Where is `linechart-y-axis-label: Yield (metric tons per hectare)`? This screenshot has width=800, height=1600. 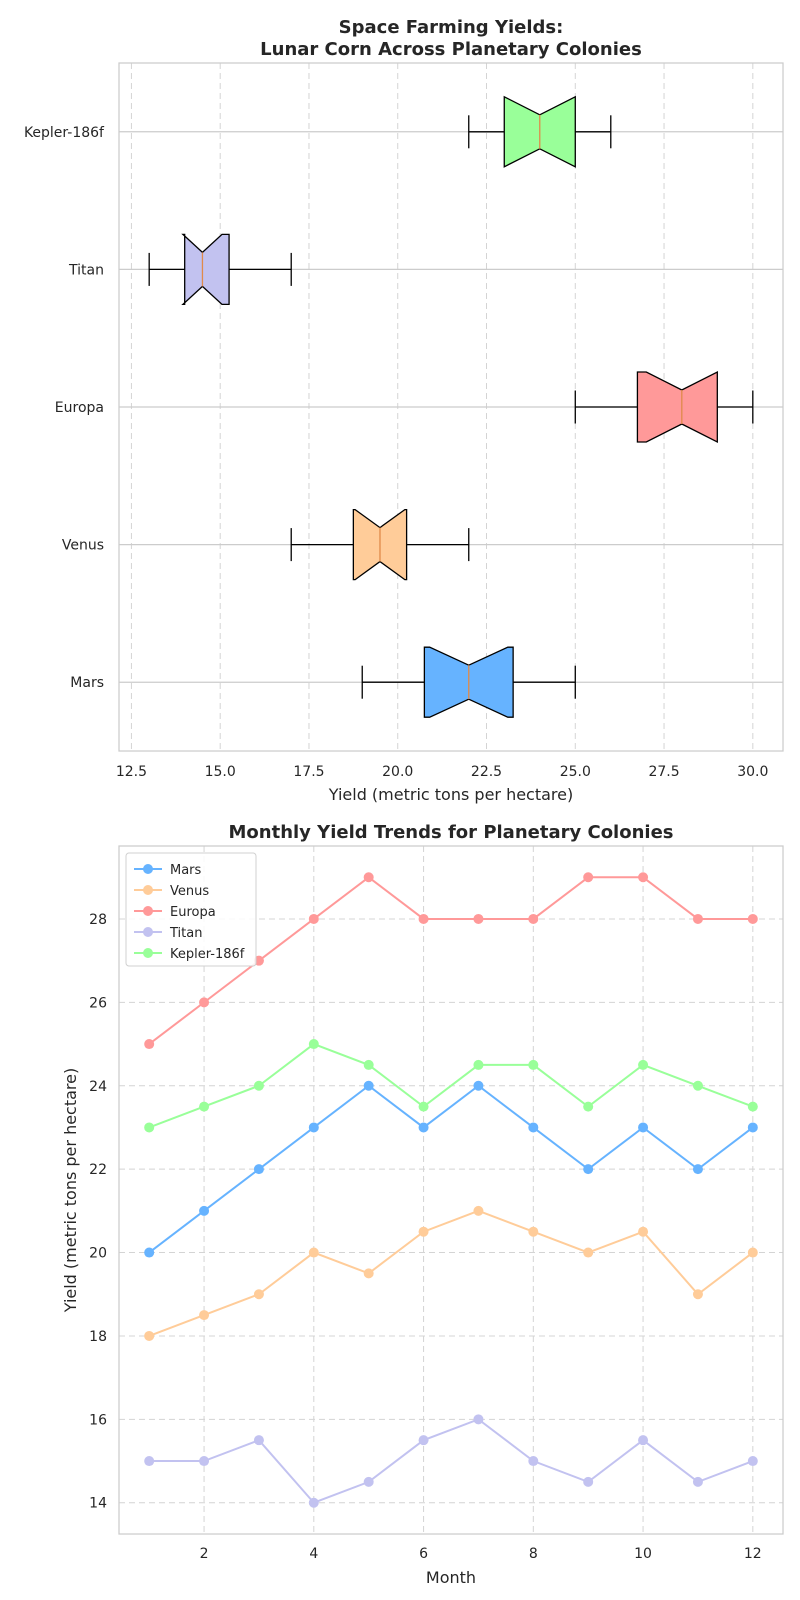
linechart-y-axis-label: Yield (metric tons per hectare) is located at coordinates (70, 1191).